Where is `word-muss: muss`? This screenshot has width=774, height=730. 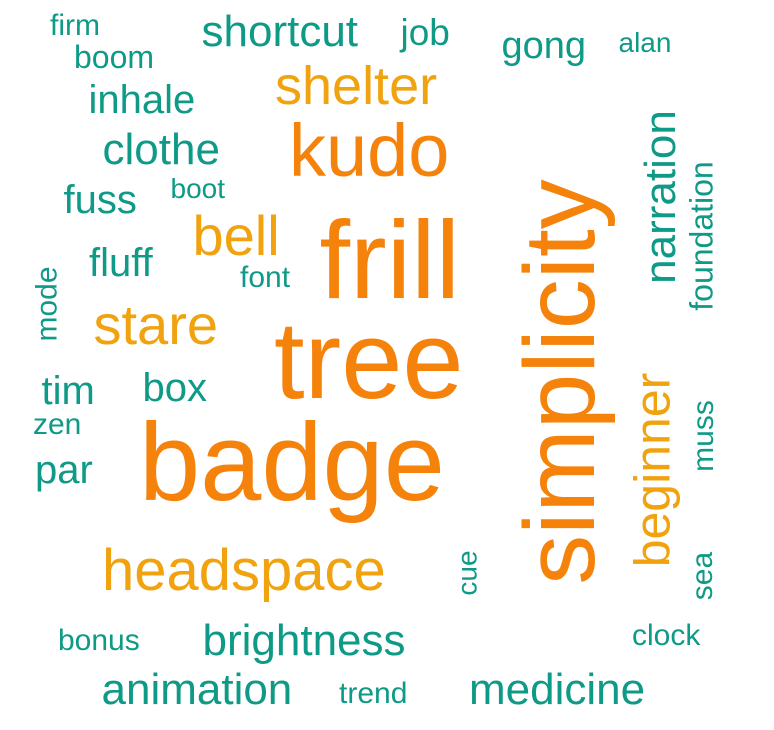
word-muss: muss is located at coordinates (703, 436).